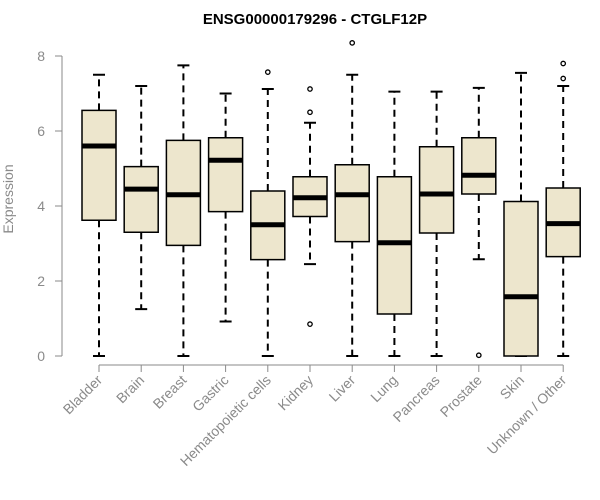 This screenshot has width=600, height=500. I want to click on x-tick-label: Breast, so click(170, 392).